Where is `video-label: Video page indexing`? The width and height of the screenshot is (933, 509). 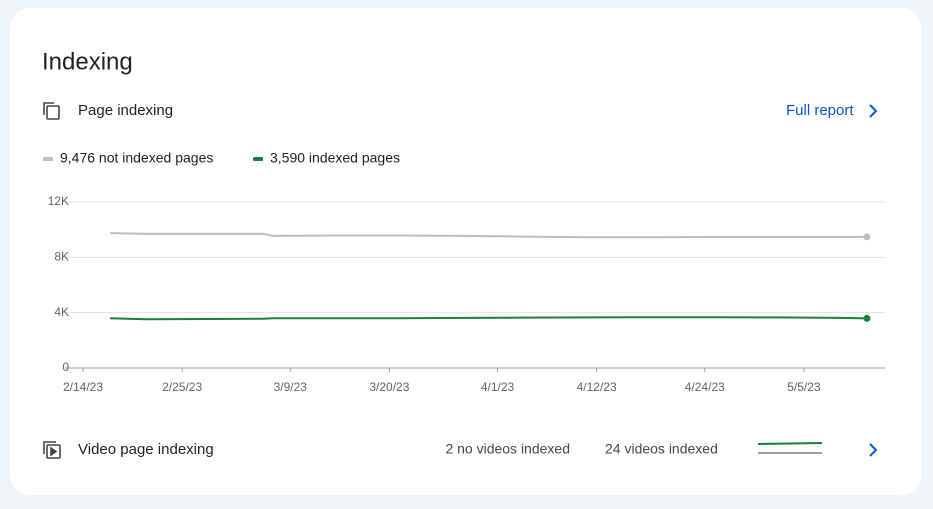
video-label: Video page indexing is located at coordinates (146, 449).